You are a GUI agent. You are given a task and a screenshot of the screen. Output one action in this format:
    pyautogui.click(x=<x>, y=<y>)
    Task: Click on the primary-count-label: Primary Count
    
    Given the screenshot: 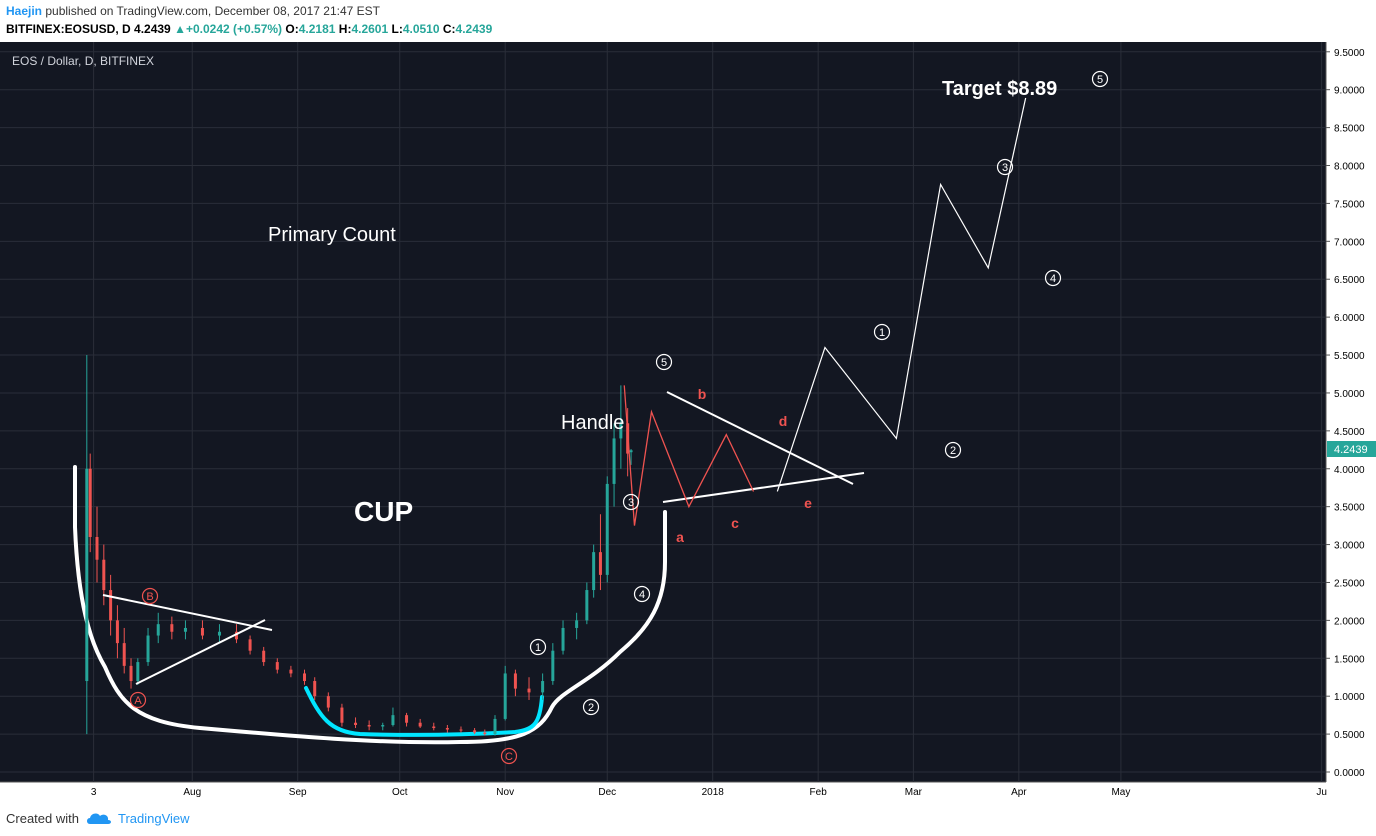 What is the action you would take?
    pyautogui.click(x=332, y=235)
    